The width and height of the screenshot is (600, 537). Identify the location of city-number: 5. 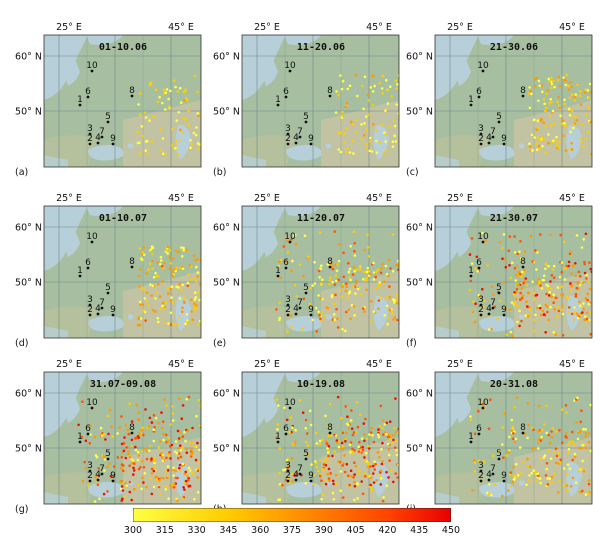
(499, 288).